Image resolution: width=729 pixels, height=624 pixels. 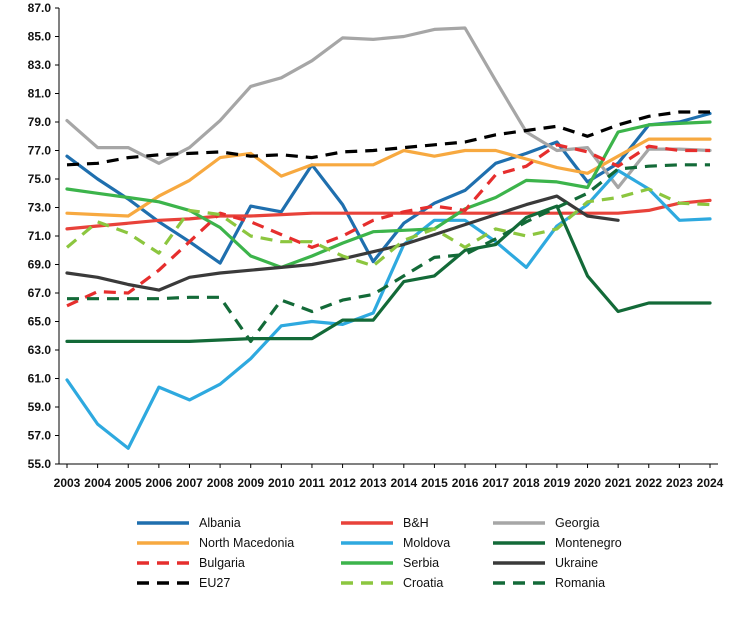 I want to click on y-tick-label: 83.0, so click(x=40, y=65).